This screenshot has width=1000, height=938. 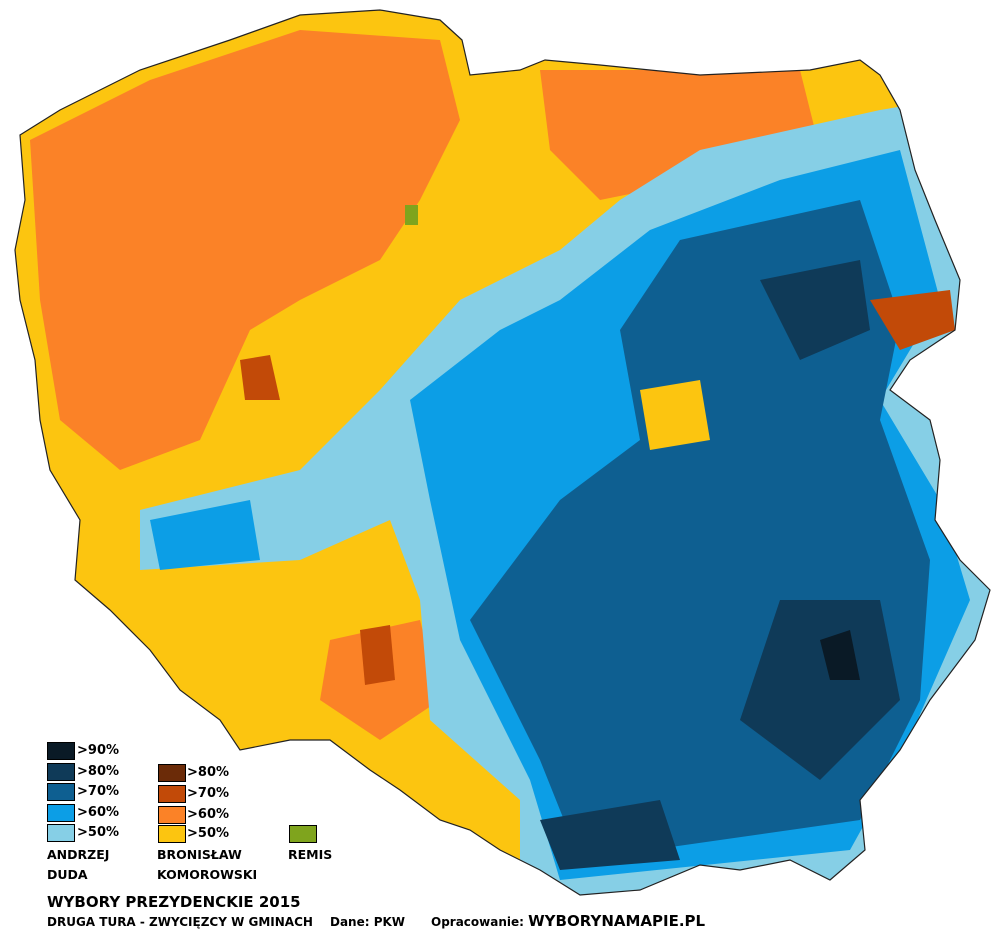 What do you see at coordinates (174, 902) in the screenshot?
I see `map-title: WYBORY PREZYDENCKIE 2015` at bounding box center [174, 902].